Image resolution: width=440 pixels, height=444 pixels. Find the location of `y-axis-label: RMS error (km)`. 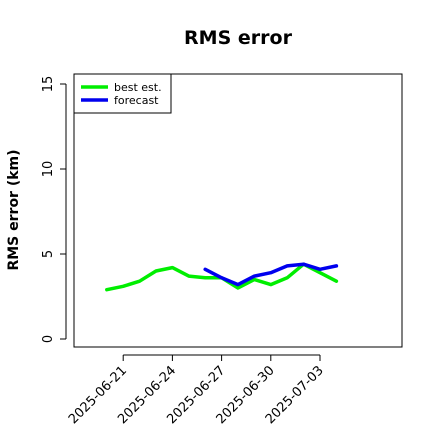

y-axis-label: RMS error (km) is located at coordinates (14, 209).